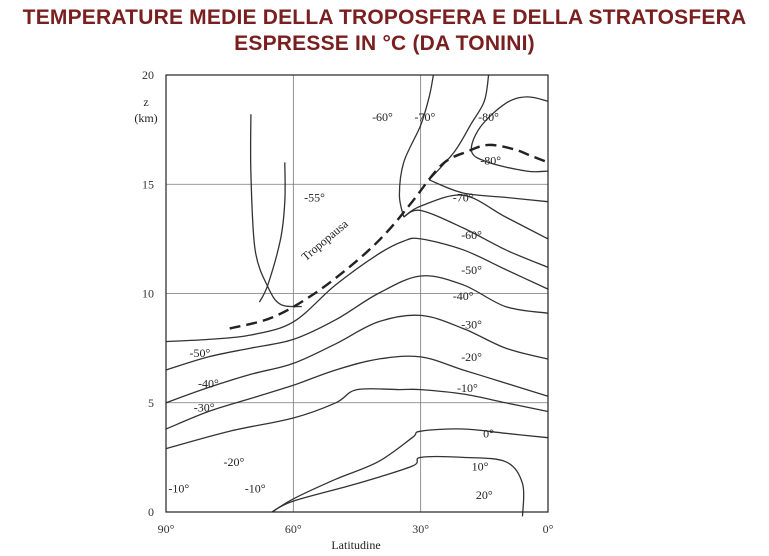  What do you see at coordinates (325, 239) in the screenshot?
I see `tropopause-label: Tropopausa` at bounding box center [325, 239].